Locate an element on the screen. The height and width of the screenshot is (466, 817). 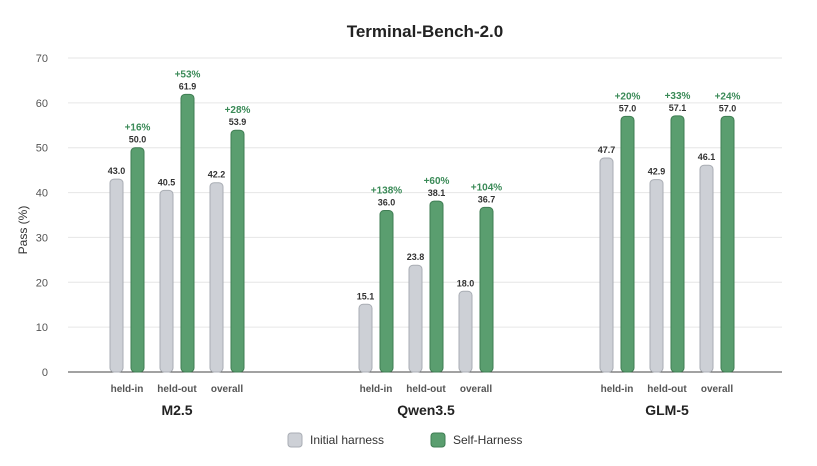
data-label-self: 38.1 is located at coordinates (437, 193).